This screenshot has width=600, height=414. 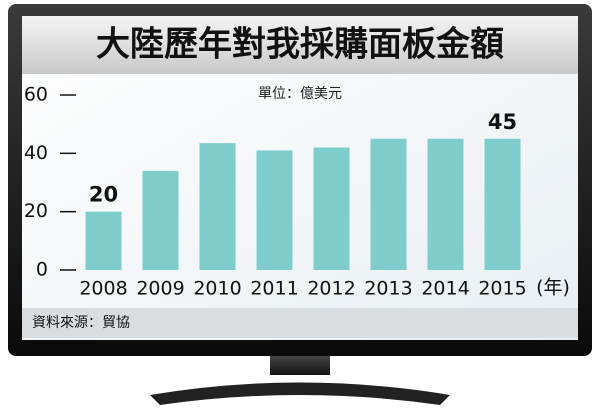 I want to click on value-label: 45, so click(x=502, y=122).